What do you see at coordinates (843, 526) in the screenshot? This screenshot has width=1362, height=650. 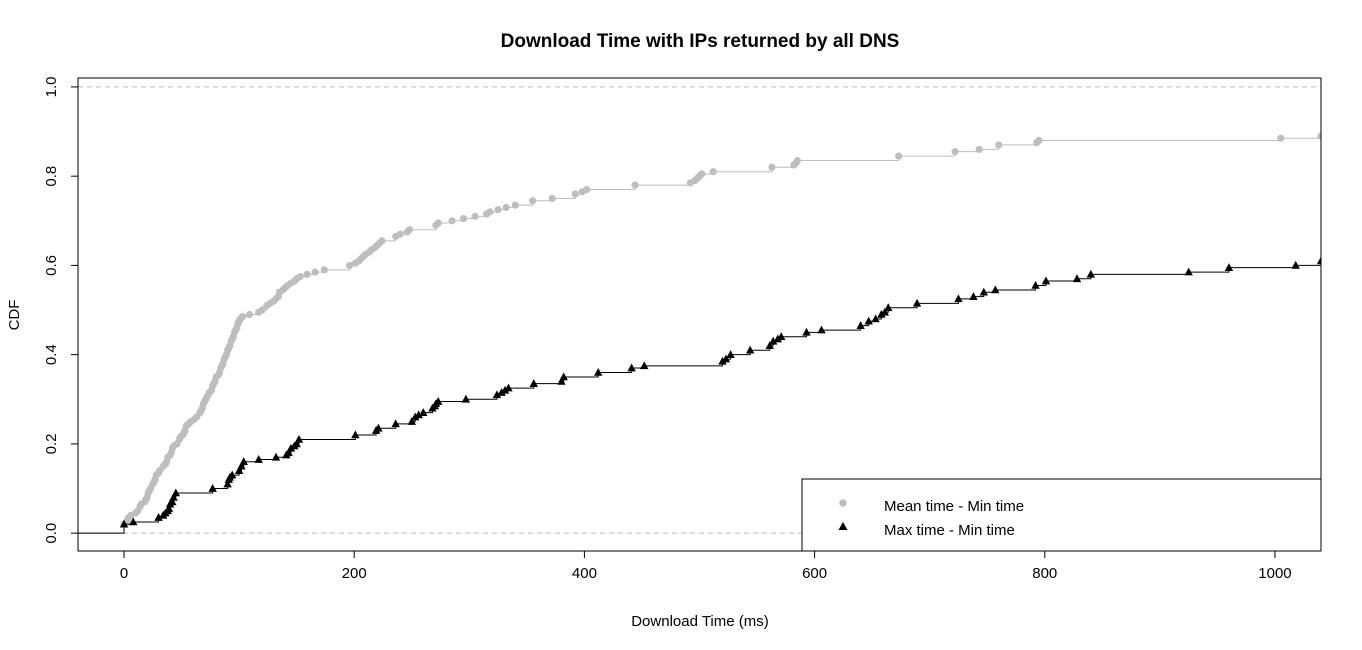 I see `legend-marker-max` at bounding box center [843, 526].